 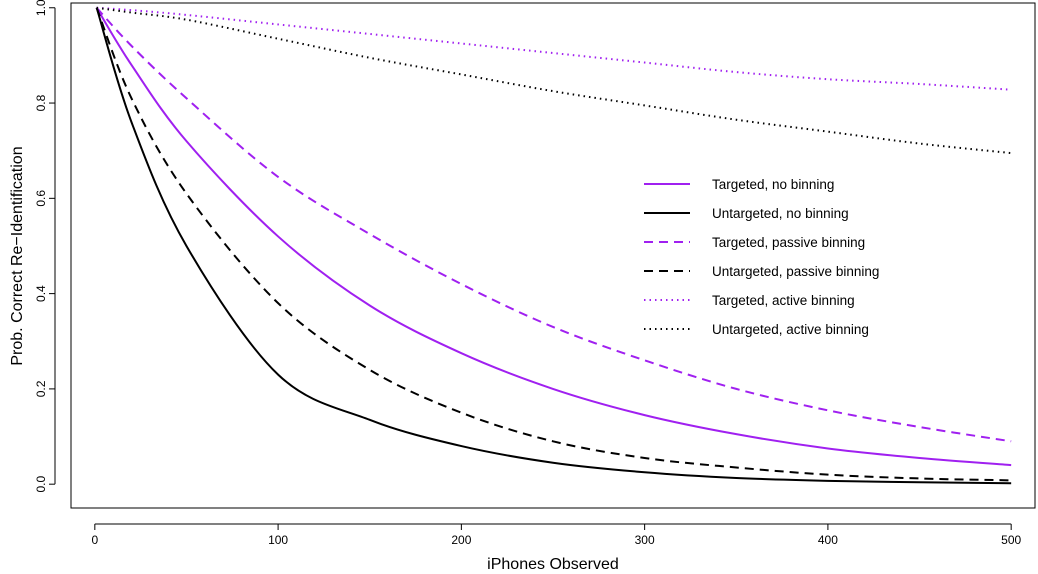 What do you see at coordinates (783, 300) in the screenshot?
I see `legend-label: Targeted, active binning` at bounding box center [783, 300].